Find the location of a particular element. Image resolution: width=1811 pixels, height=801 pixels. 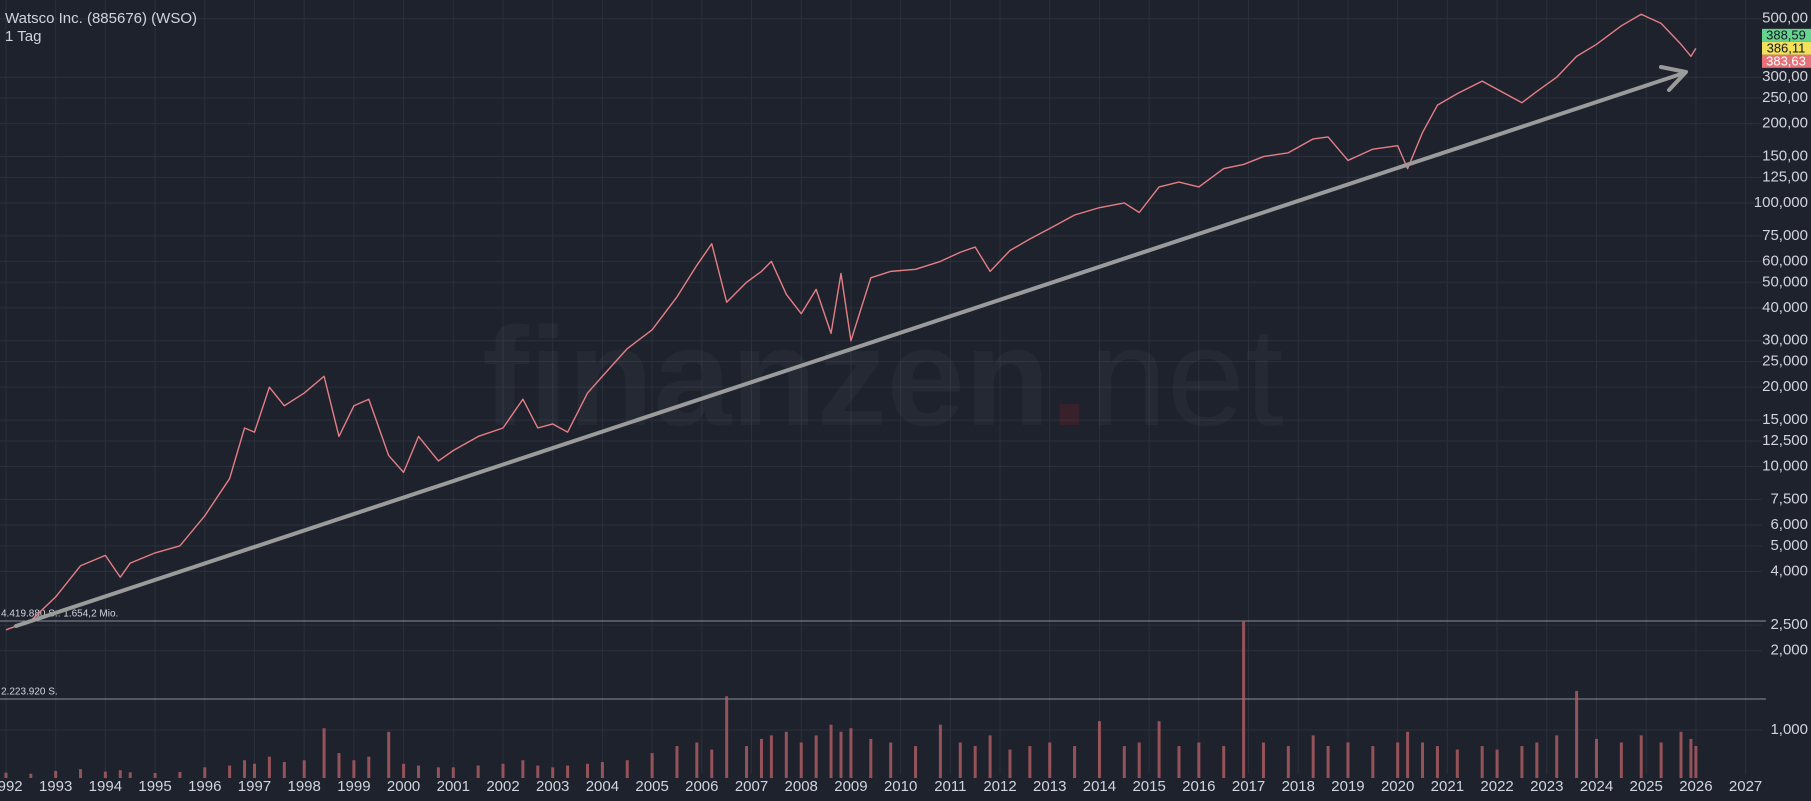

y-tick-label: 5,000 is located at coordinates (1789, 545).